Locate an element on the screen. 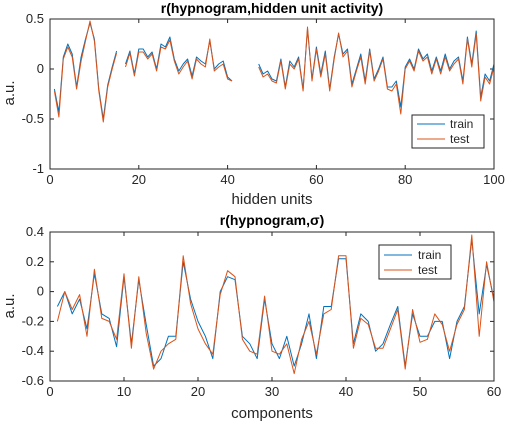  y-tick-label: 0.5 is located at coordinates (35, 18).